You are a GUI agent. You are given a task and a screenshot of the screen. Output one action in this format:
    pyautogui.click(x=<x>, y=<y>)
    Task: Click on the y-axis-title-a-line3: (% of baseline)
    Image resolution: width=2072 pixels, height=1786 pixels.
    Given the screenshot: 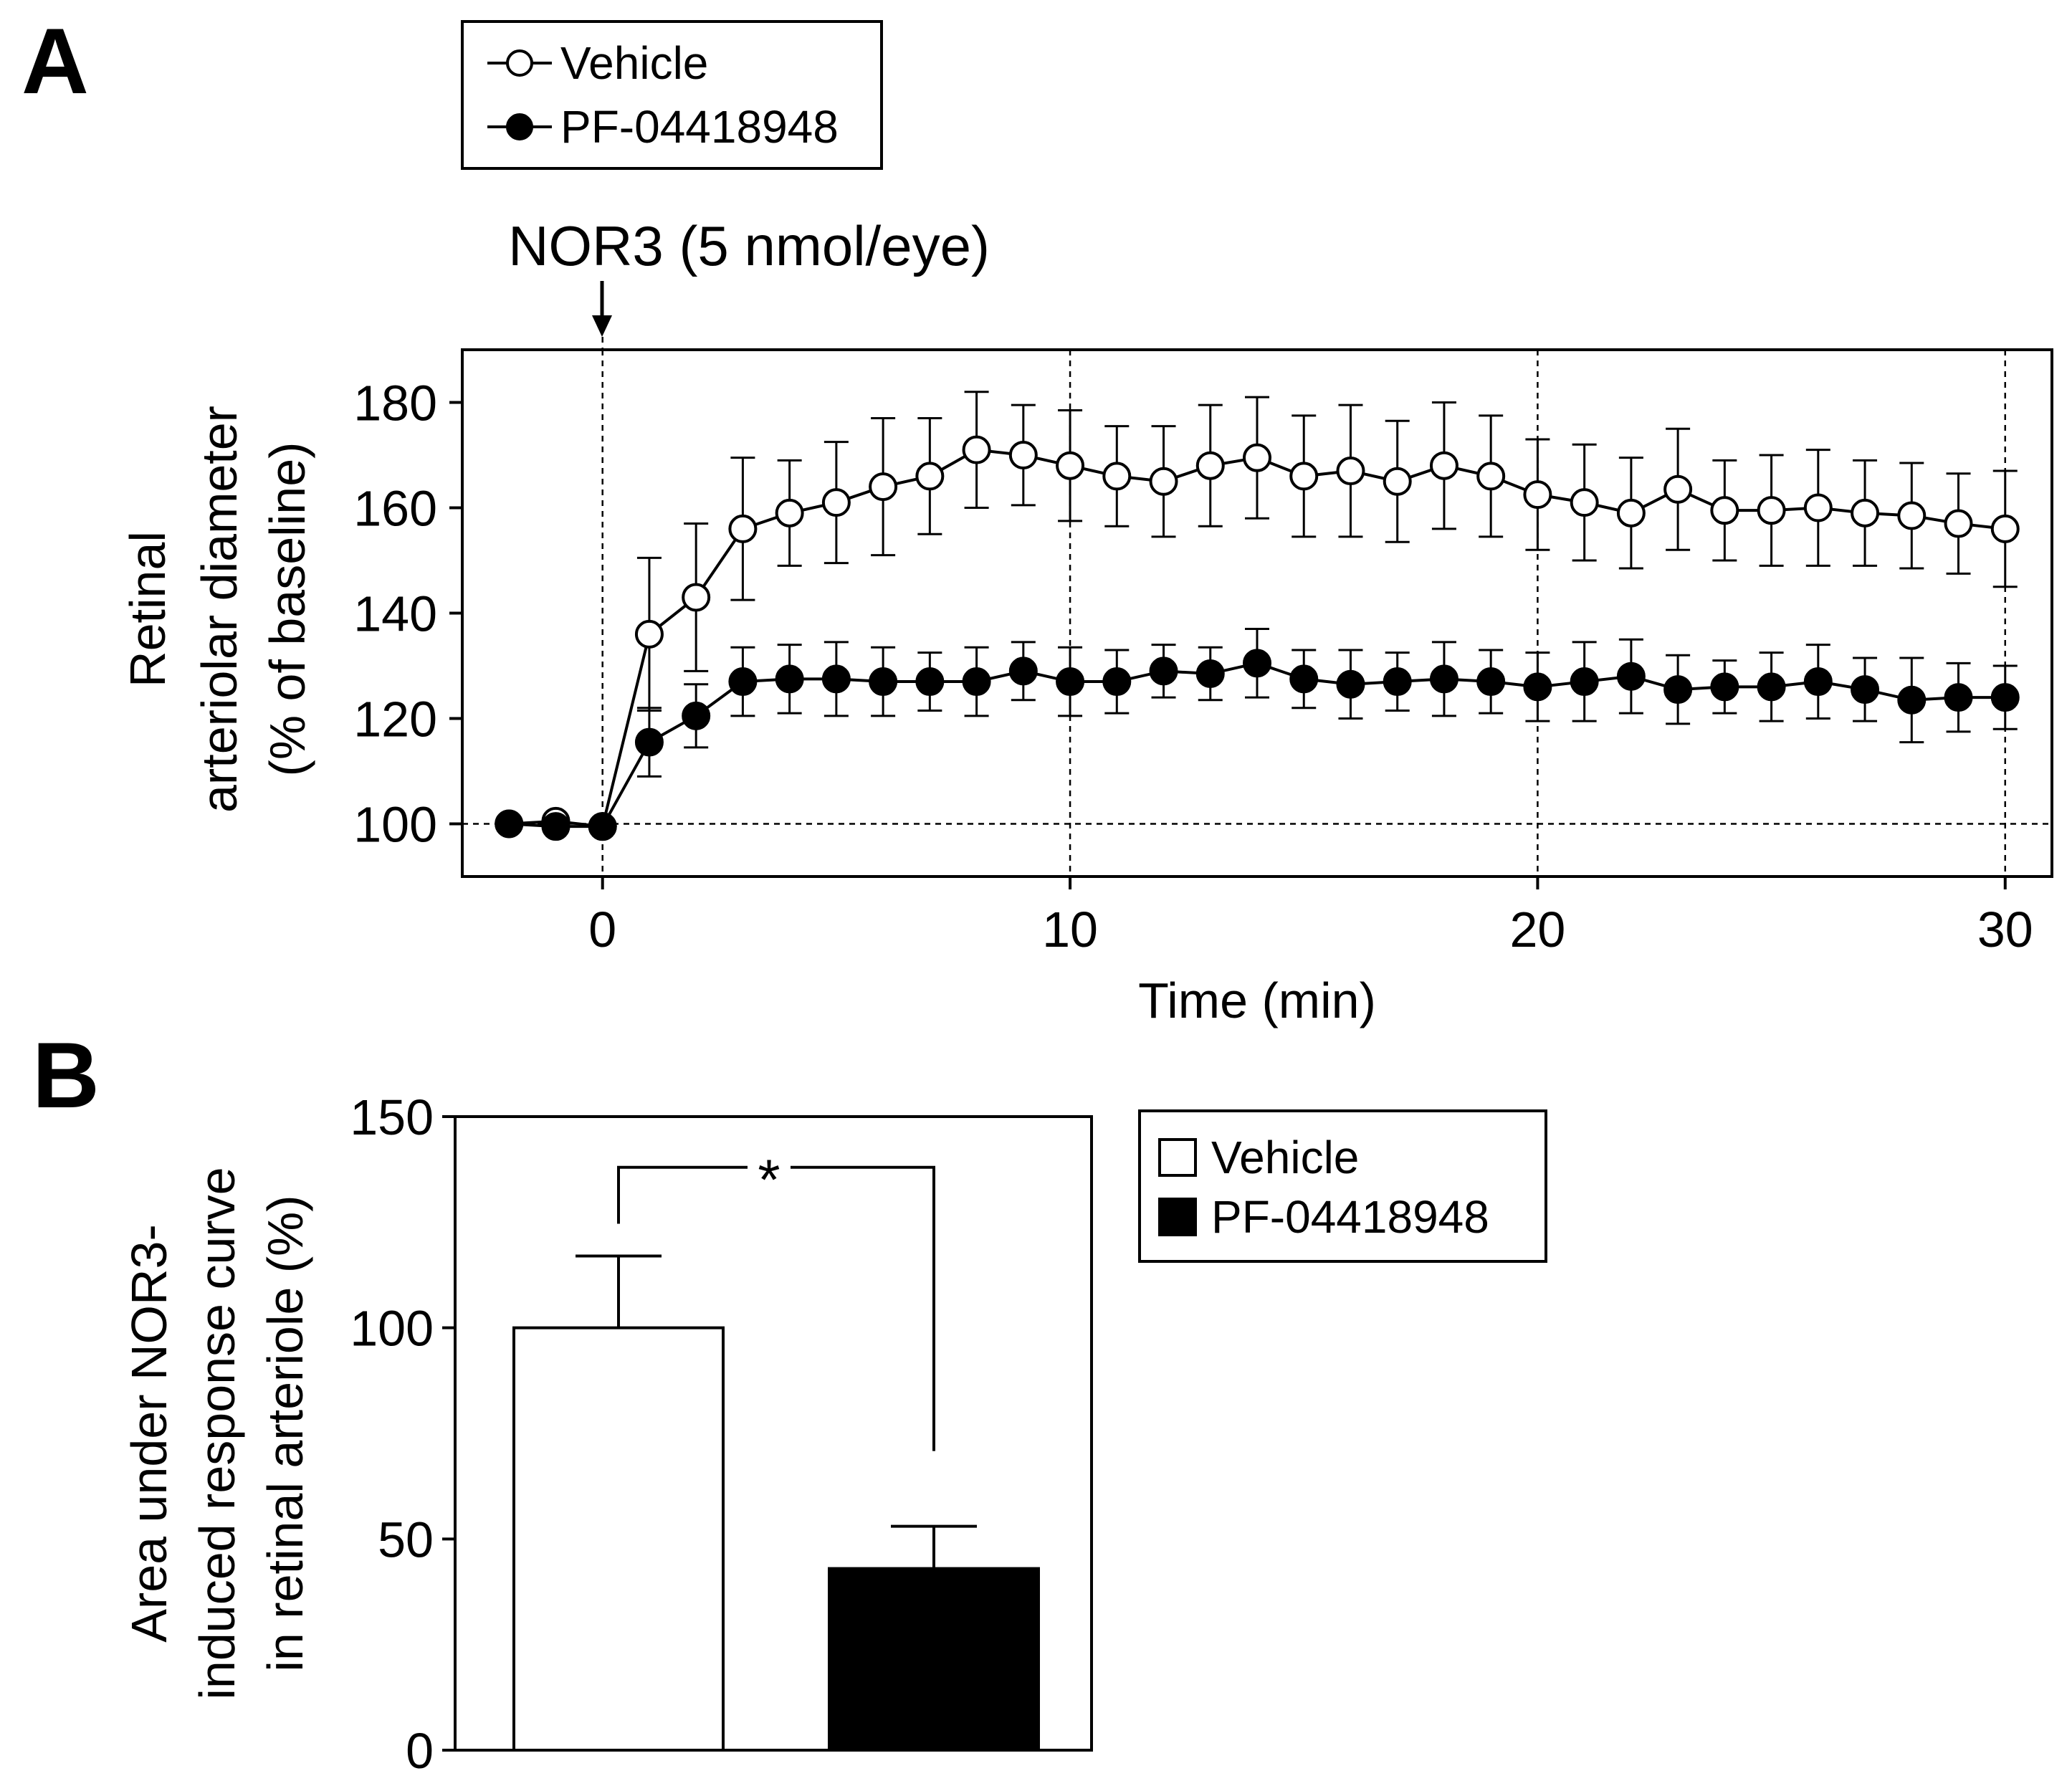 What is the action you would take?
    pyautogui.click(x=287, y=610)
    